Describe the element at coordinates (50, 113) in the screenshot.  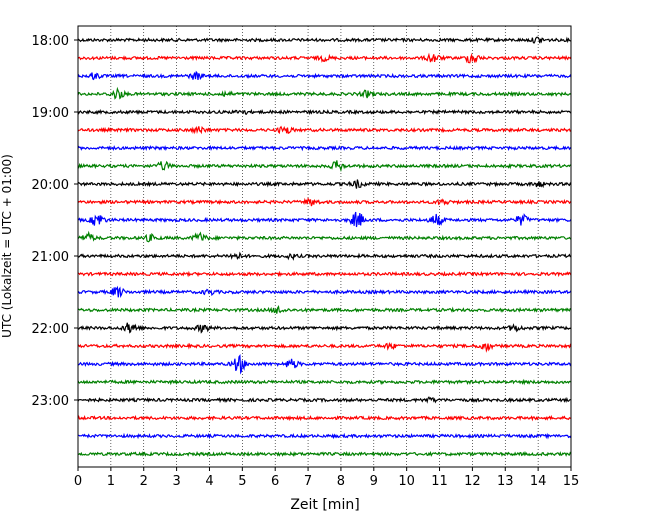
I see `y-tick-label: 19:00` at that location.